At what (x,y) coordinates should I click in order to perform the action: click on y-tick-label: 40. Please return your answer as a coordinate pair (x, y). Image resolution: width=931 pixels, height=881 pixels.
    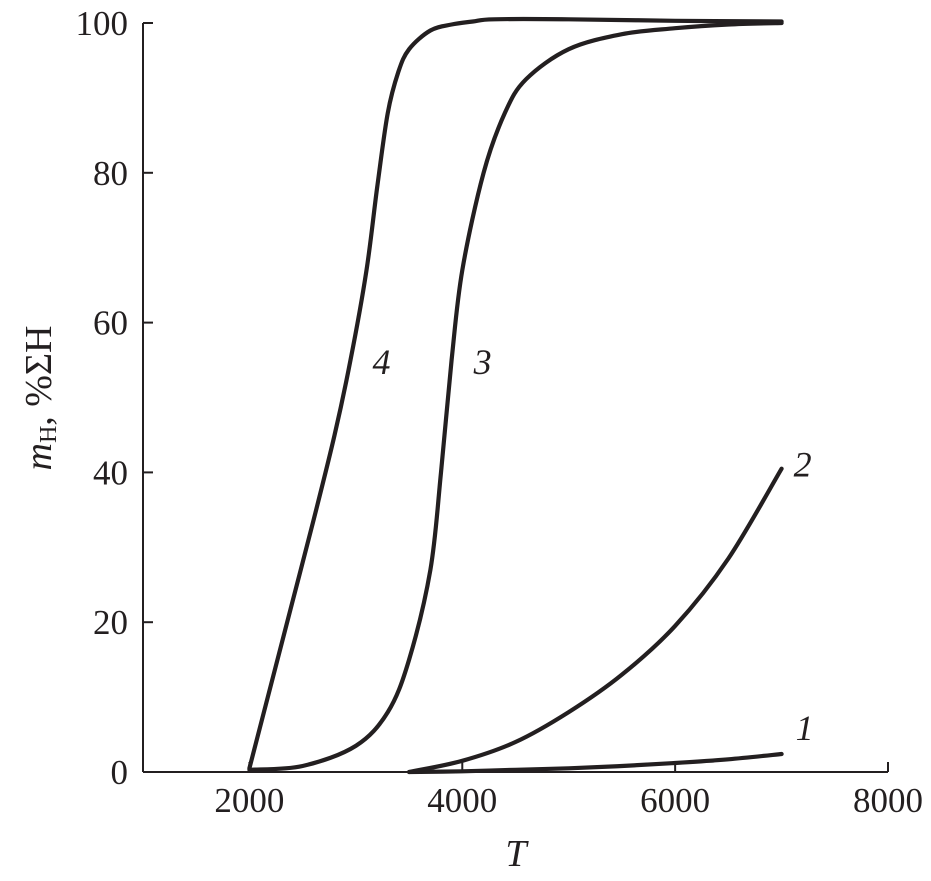
    Looking at the image, I should click on (110, 472).